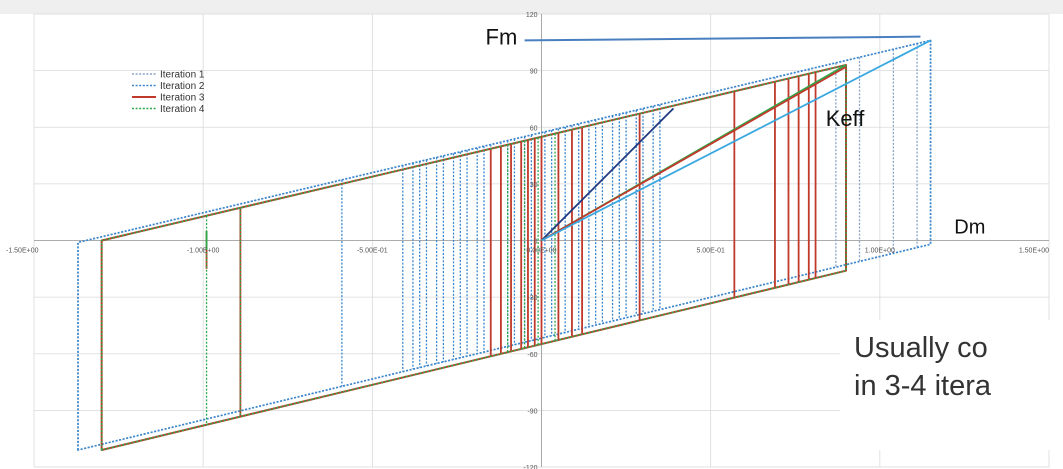 The image size is (1063, 469). What do you see at coordinates (534, 72) in the screenshot?
I see `y-tick-label: 90` at bounding box center [534, 72].